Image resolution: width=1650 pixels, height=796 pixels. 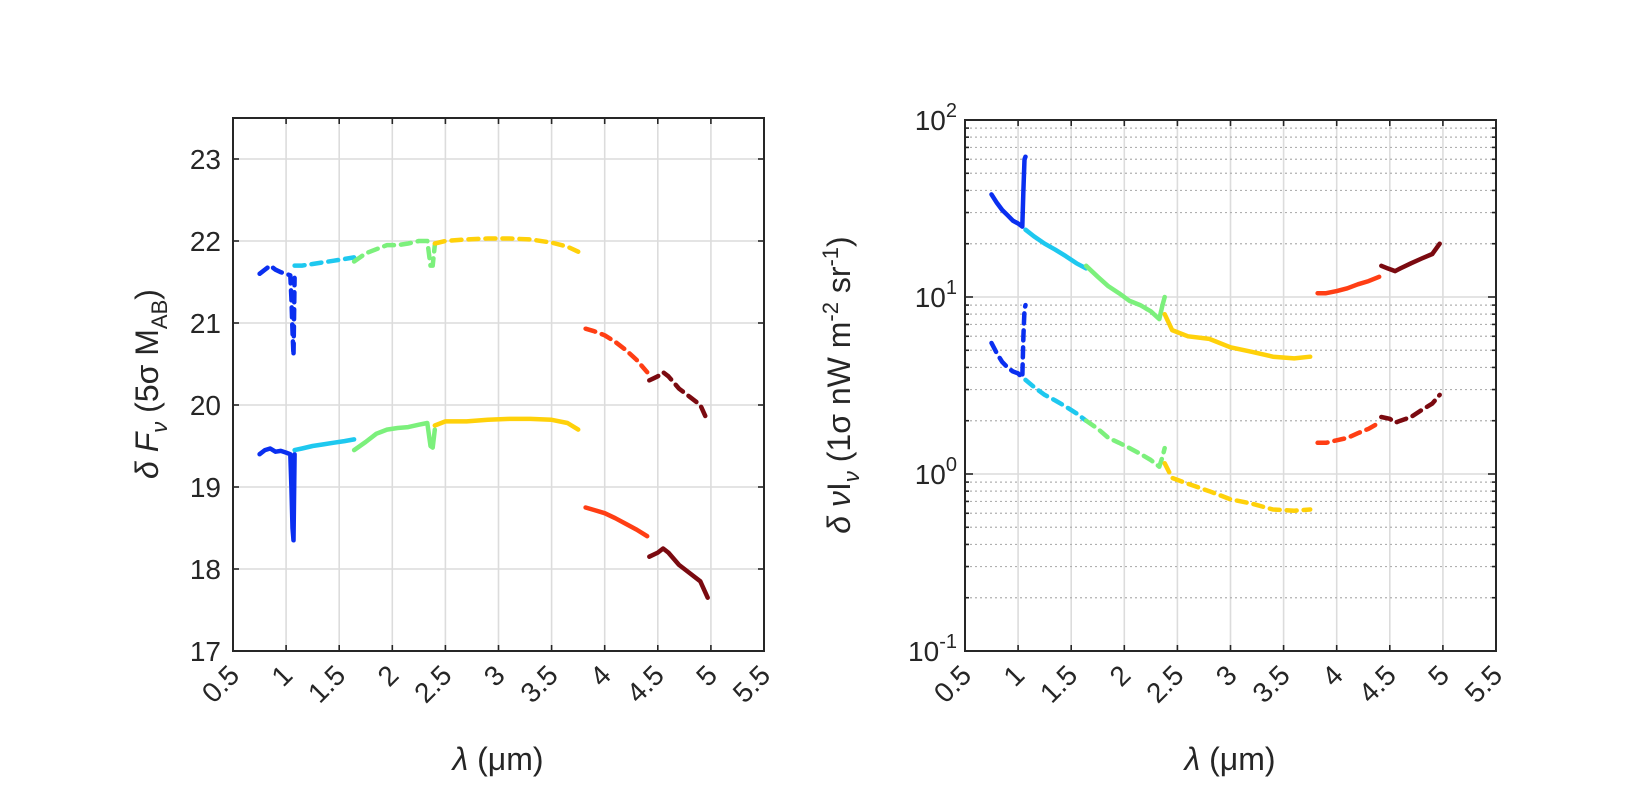 I want to click on y-tick-label-exponent: 2, so click(x=951, y=111).